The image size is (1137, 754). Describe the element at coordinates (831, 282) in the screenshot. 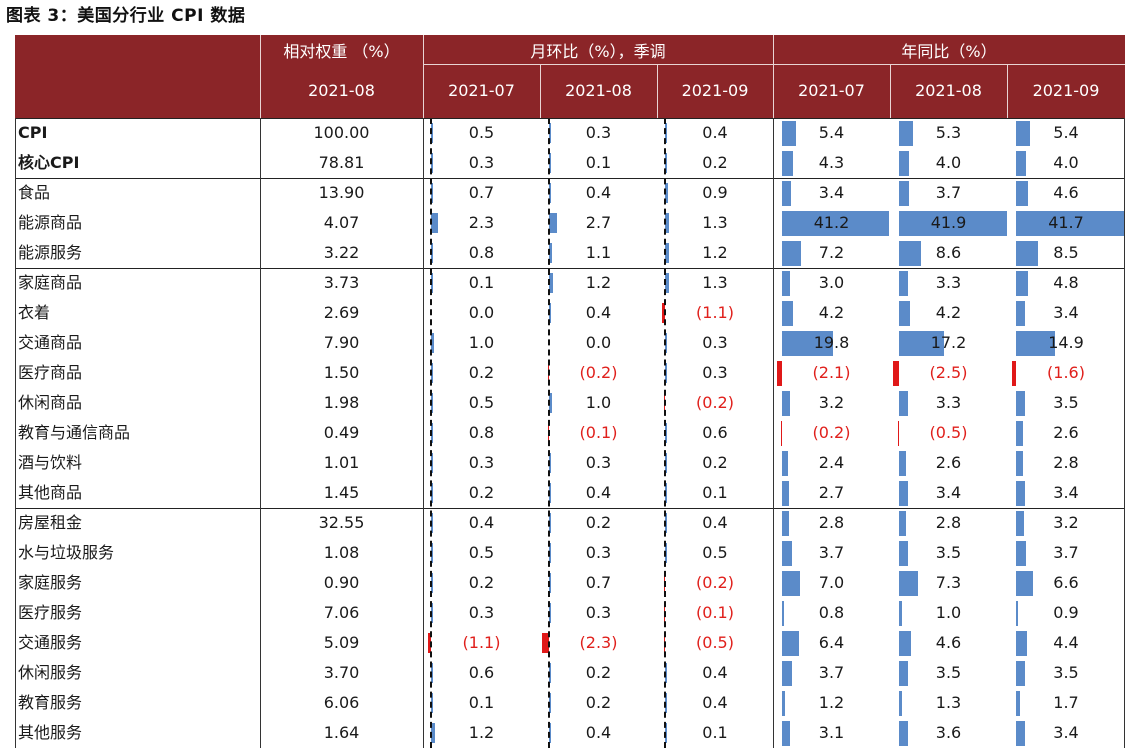

I see `yoy-value: 3.0` at that location.